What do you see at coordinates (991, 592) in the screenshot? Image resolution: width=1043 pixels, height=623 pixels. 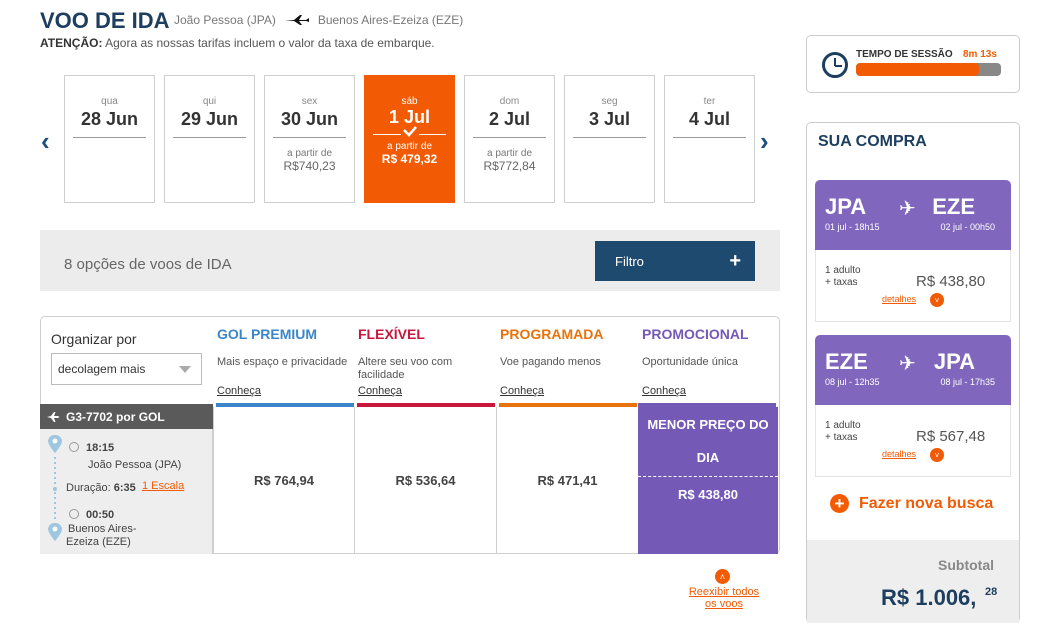 I see `subtotal-cents: 28` at bounding box center [991, 592].